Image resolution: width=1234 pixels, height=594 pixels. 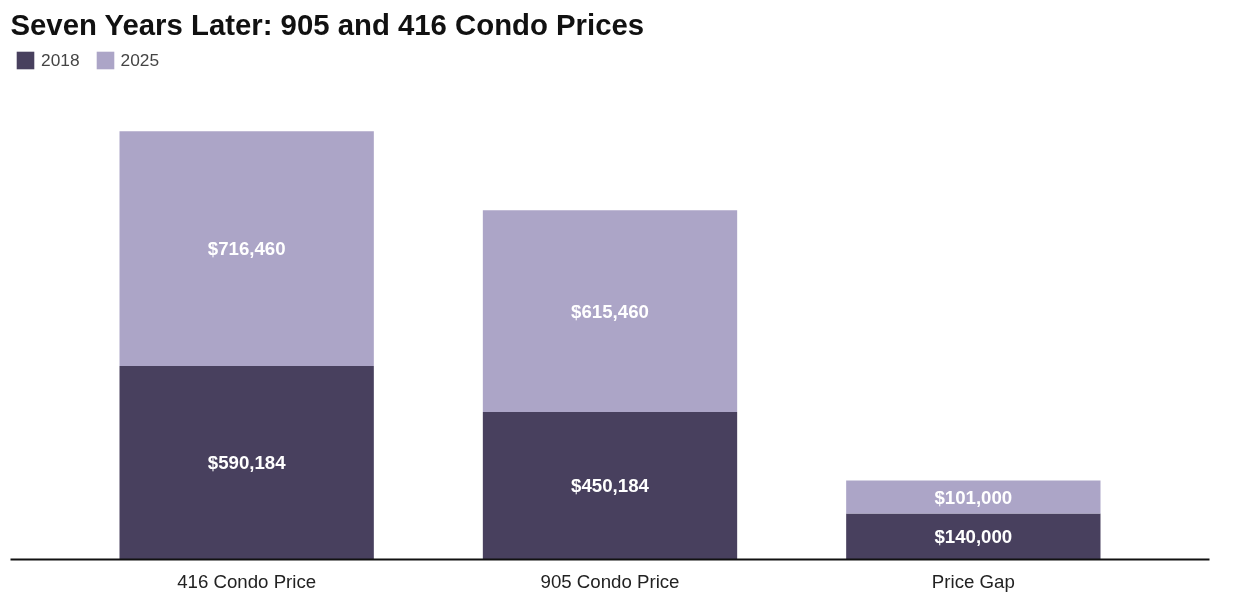 I want to click on data-label: $615,460, so click(x=610, y=311).